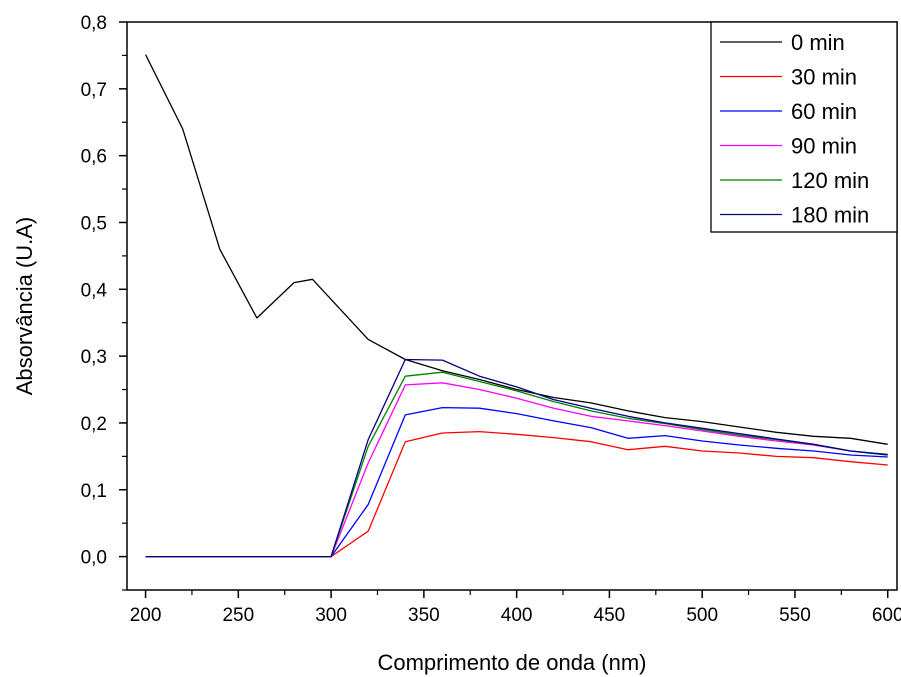 This screenshot has width=901, height=677. Describe the element at coordinates (830, 215) in the screenshot. I see `legend-label: 180 min` at that location.